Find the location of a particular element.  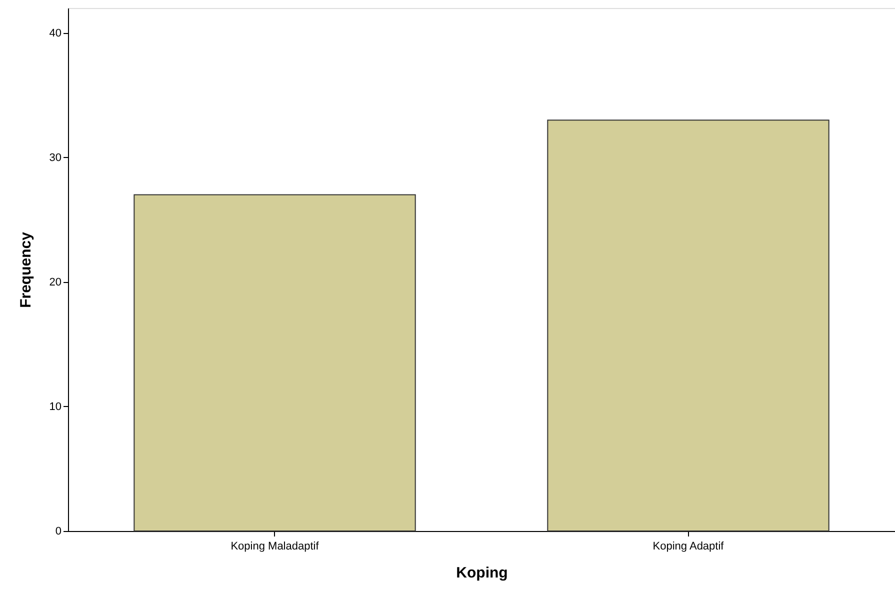

y-tick-label: 30 is located at coordinates (55, 158).